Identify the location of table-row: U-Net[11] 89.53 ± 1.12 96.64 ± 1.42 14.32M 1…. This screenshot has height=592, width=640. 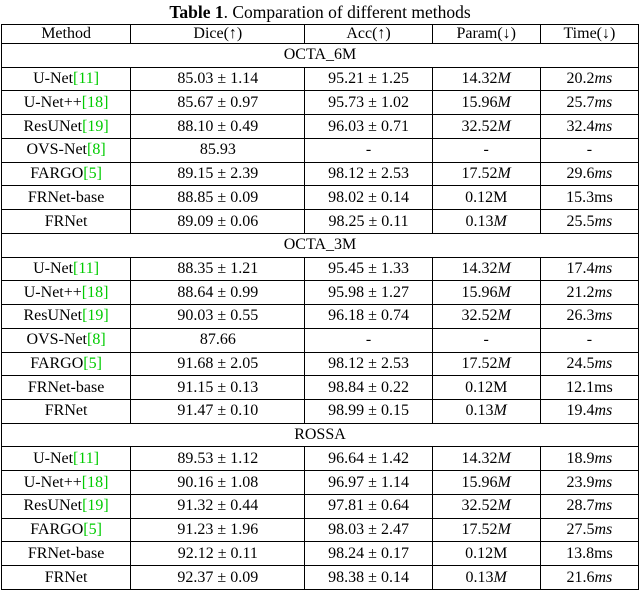
(320, 459).